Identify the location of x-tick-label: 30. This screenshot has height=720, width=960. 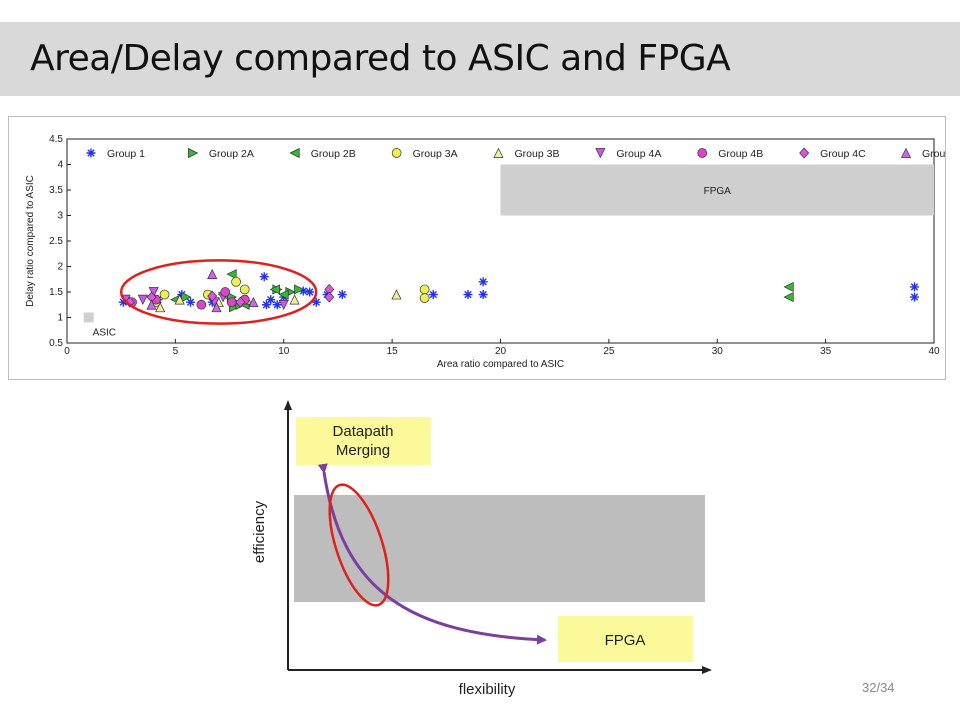
(718, 351).